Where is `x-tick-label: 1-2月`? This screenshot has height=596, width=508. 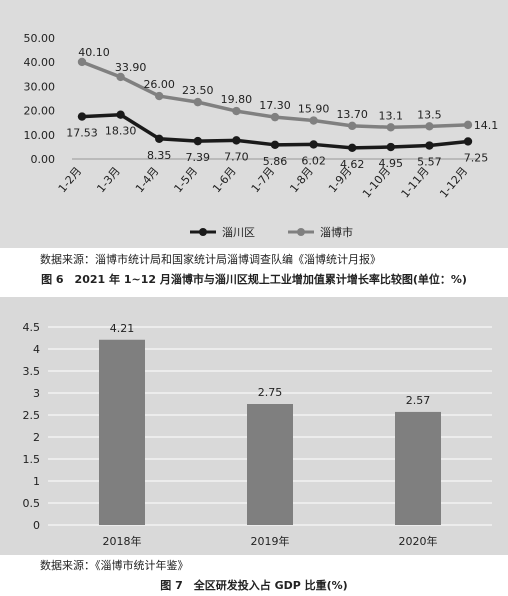 x-tick-label: 1-2月 is located at coordinates (70, 180).